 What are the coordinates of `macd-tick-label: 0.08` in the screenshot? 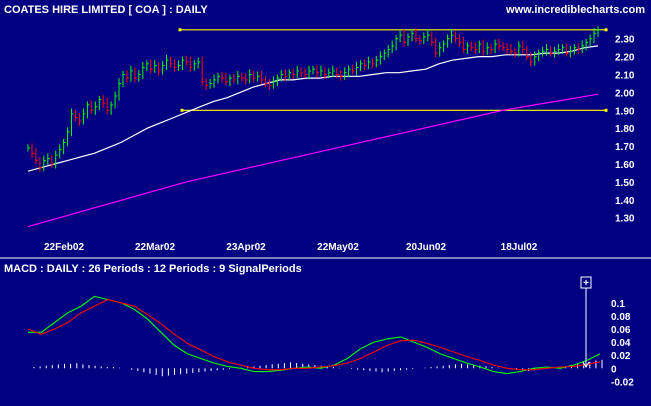 It's located at (621, 317).